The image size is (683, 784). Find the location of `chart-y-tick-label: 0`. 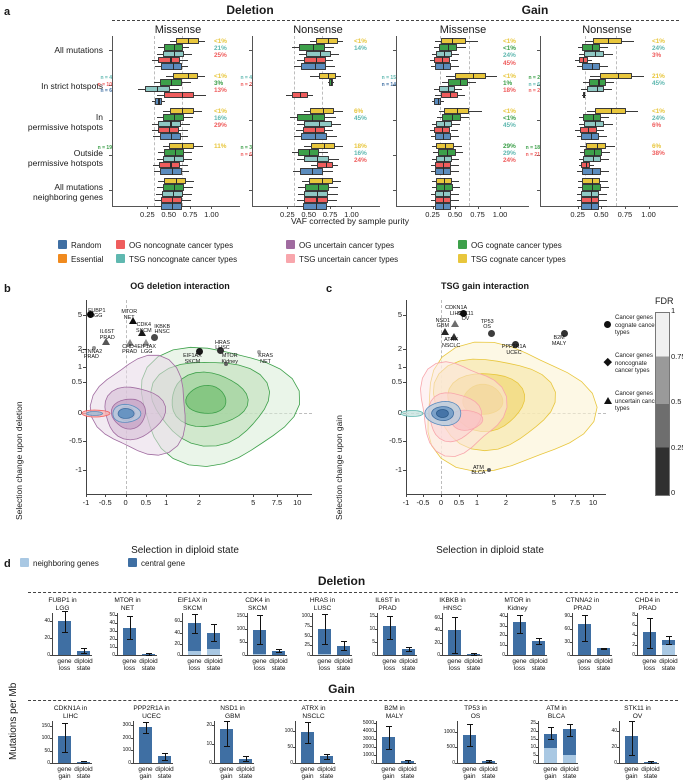

chart-y-tick-label: 0 is located at coordinates (633, 655).